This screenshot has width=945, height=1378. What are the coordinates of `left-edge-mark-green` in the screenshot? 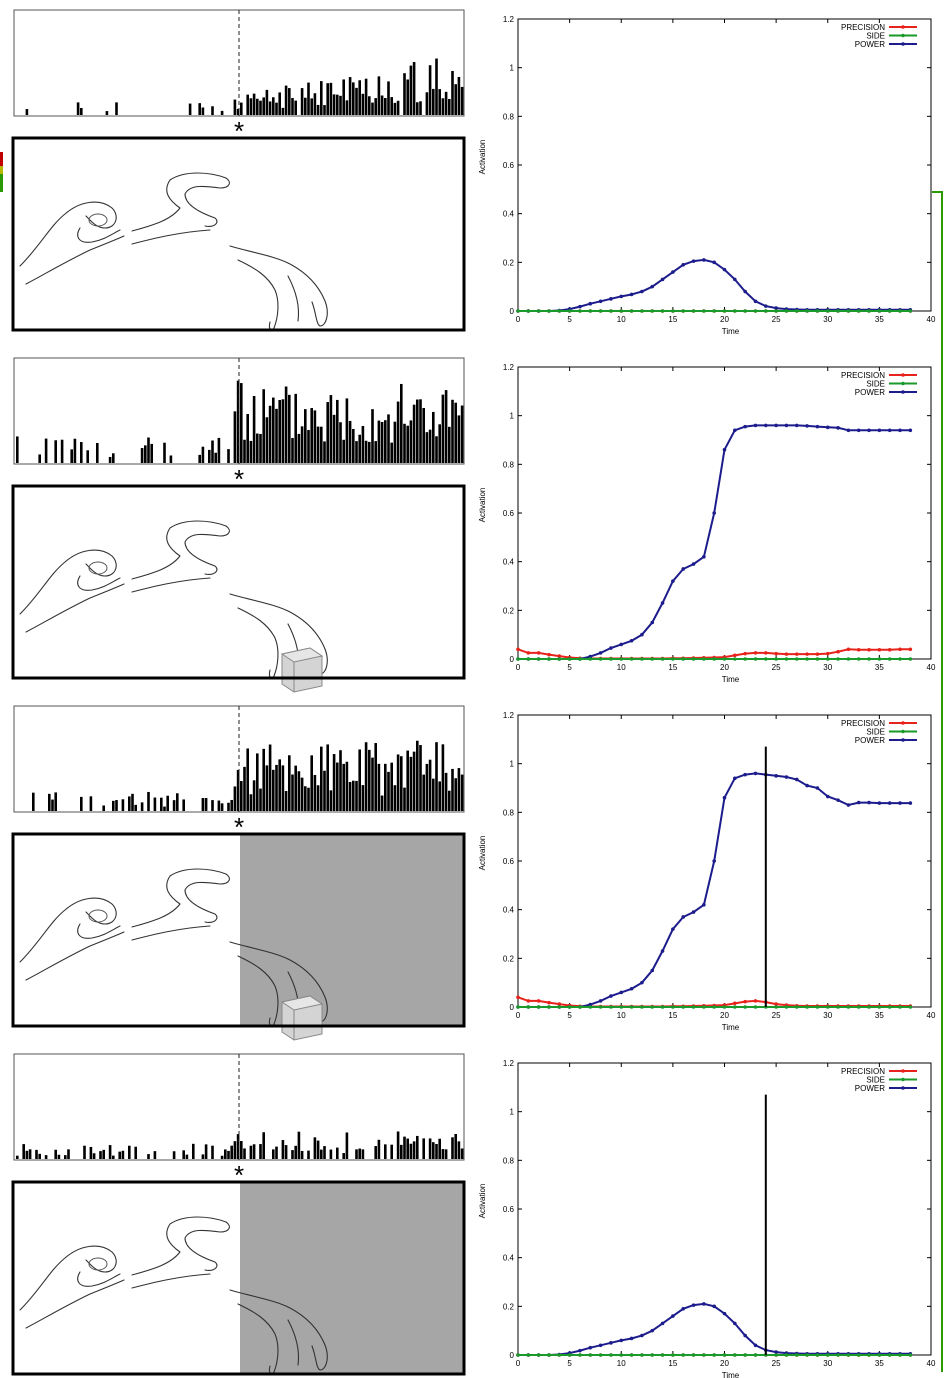 It's located at (1, 183).